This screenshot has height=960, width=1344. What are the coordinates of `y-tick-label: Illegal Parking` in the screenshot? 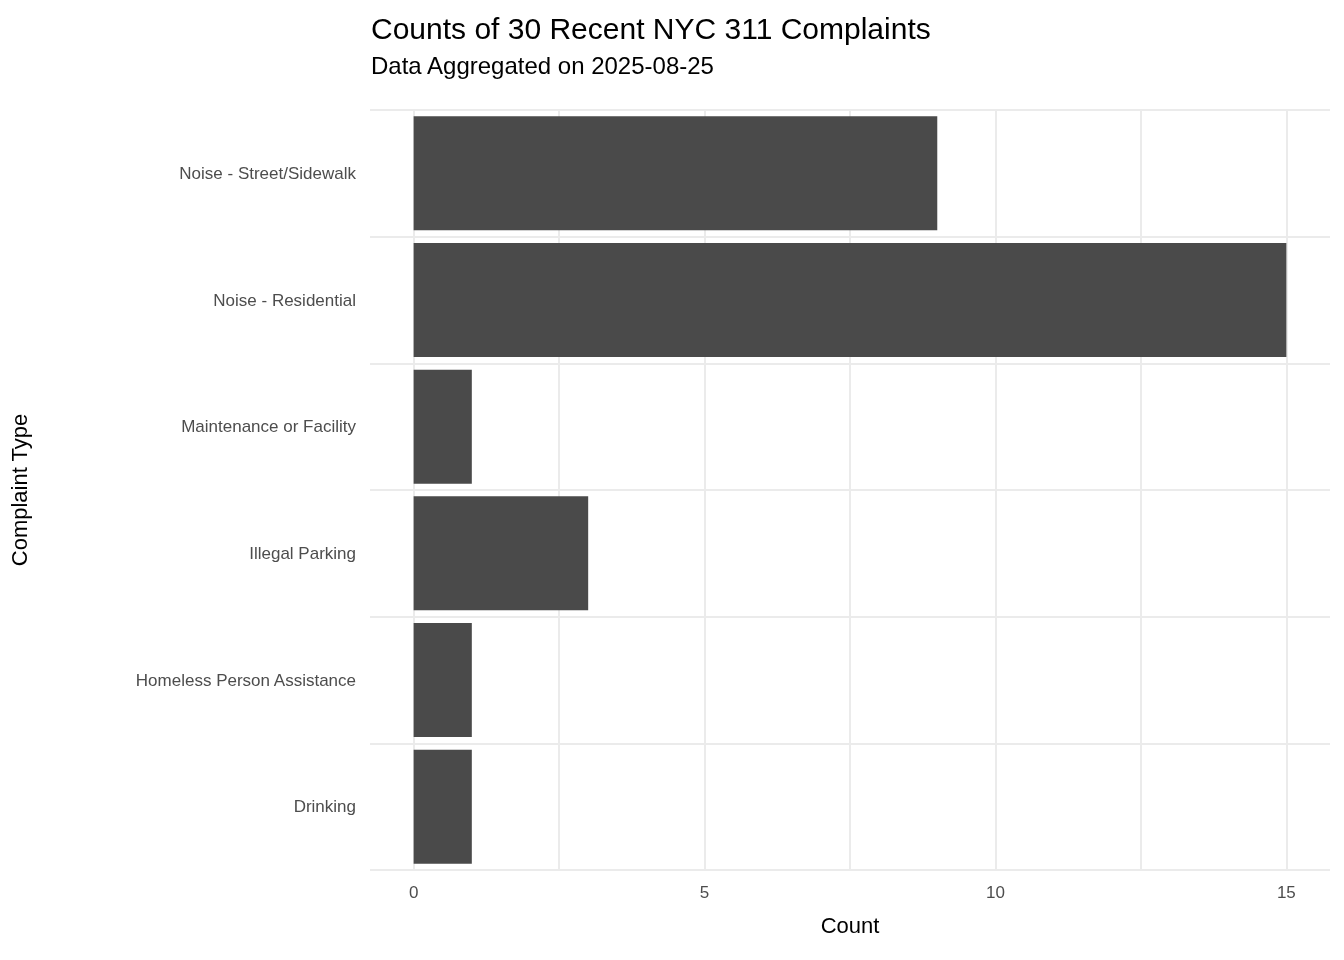 It's located at (302, 553).